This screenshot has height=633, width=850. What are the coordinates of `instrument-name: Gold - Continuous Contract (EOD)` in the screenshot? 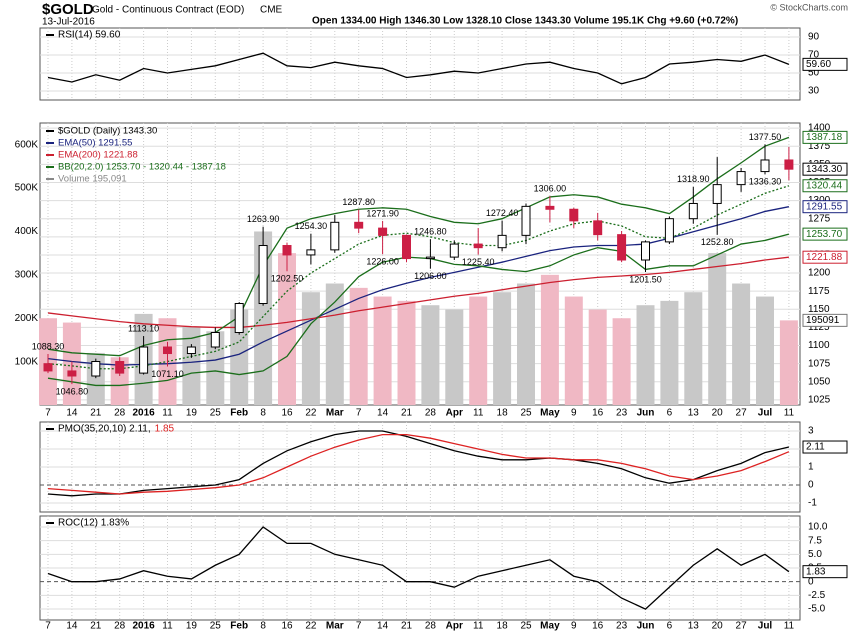 It's located at (168, 10).